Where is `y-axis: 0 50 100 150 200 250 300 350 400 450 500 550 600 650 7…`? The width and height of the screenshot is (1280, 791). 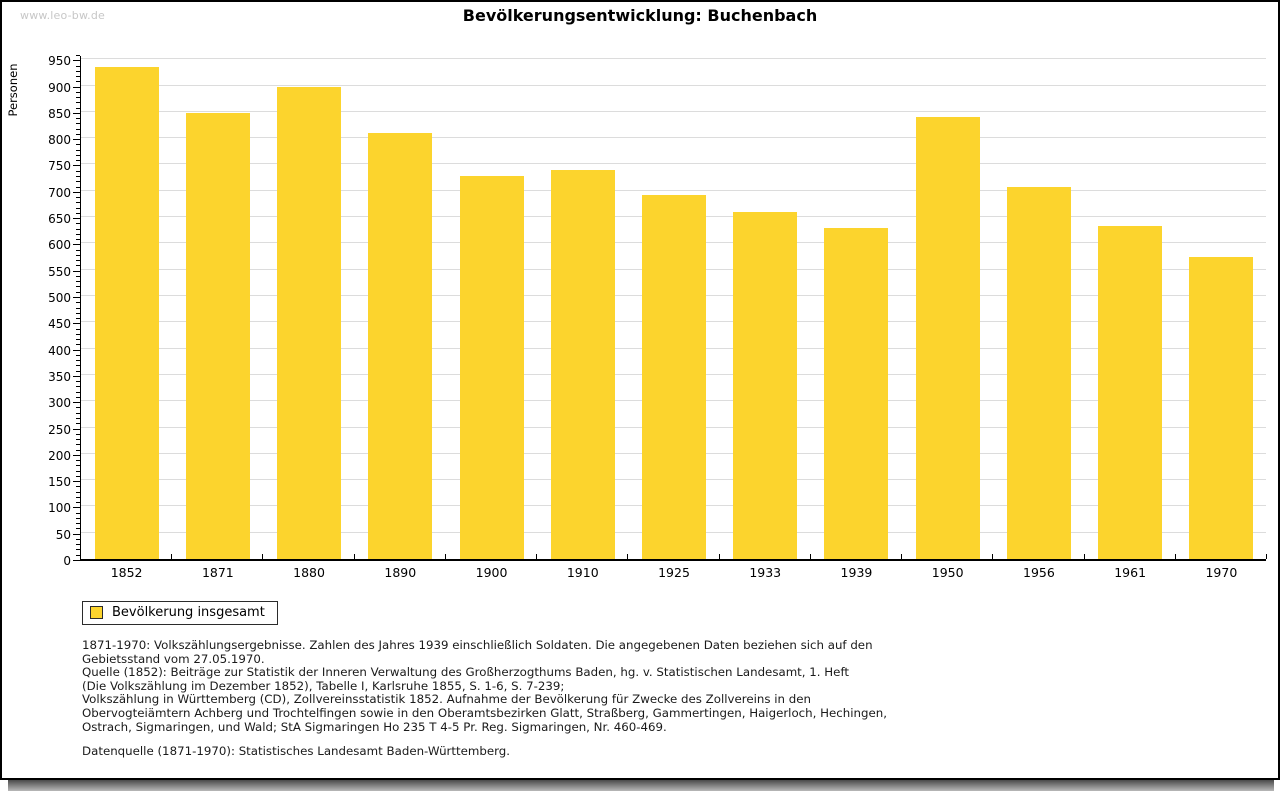
y-axis: 0 50 100 150 200 250 300 350 400 450 500 550 600 650 7… is located at coordinates (41, 311).